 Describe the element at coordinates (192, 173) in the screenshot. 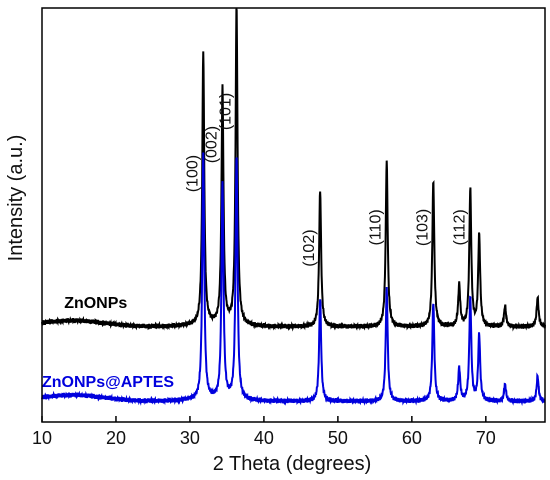

I see `peak-label: (100)` at that location.